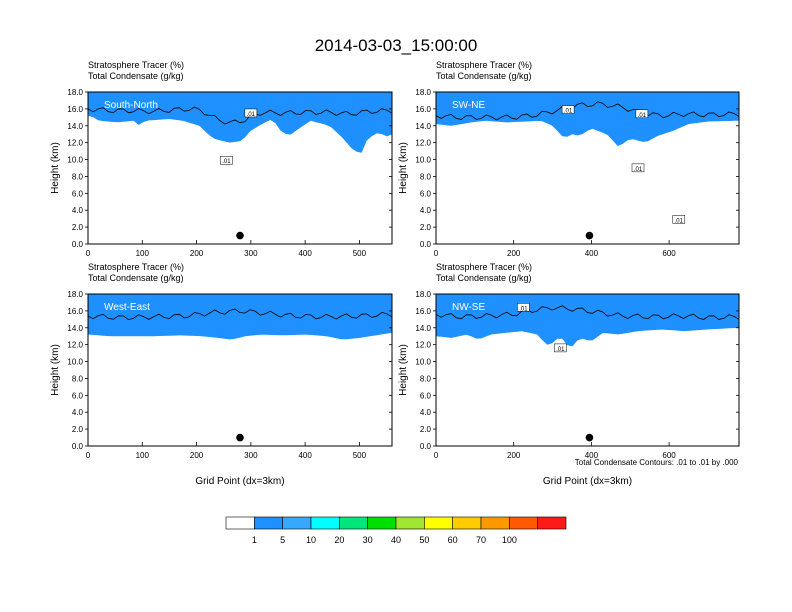 The width and height of the screenshot is (792, 612). Describe the element at coordinates (424, 540) in the screenshot. I see `colorbar-label: 50` at that location.